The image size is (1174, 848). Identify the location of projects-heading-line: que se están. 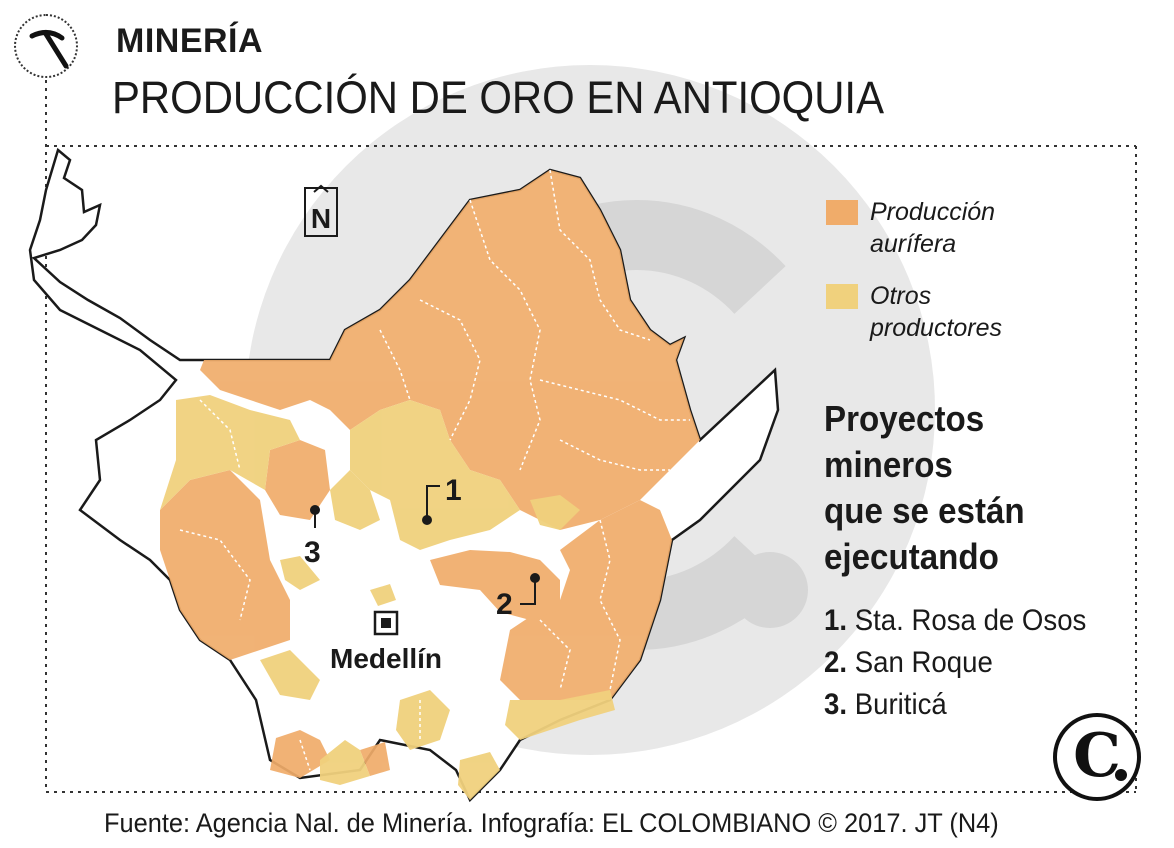
(924, 510).